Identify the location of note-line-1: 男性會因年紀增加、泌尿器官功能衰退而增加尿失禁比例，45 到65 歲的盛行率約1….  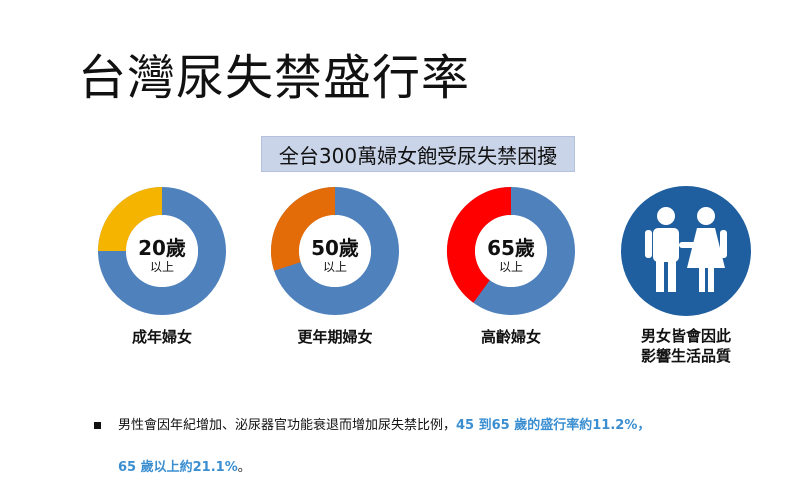
(384, 423).